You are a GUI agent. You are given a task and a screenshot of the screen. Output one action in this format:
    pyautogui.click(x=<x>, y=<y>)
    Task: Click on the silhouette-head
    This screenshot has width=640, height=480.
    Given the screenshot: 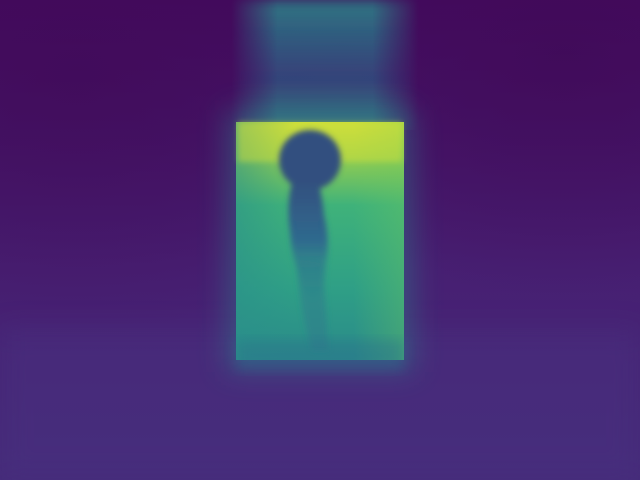 What is the action you would take?
    pyautogui.click(x=310, y=160)
    